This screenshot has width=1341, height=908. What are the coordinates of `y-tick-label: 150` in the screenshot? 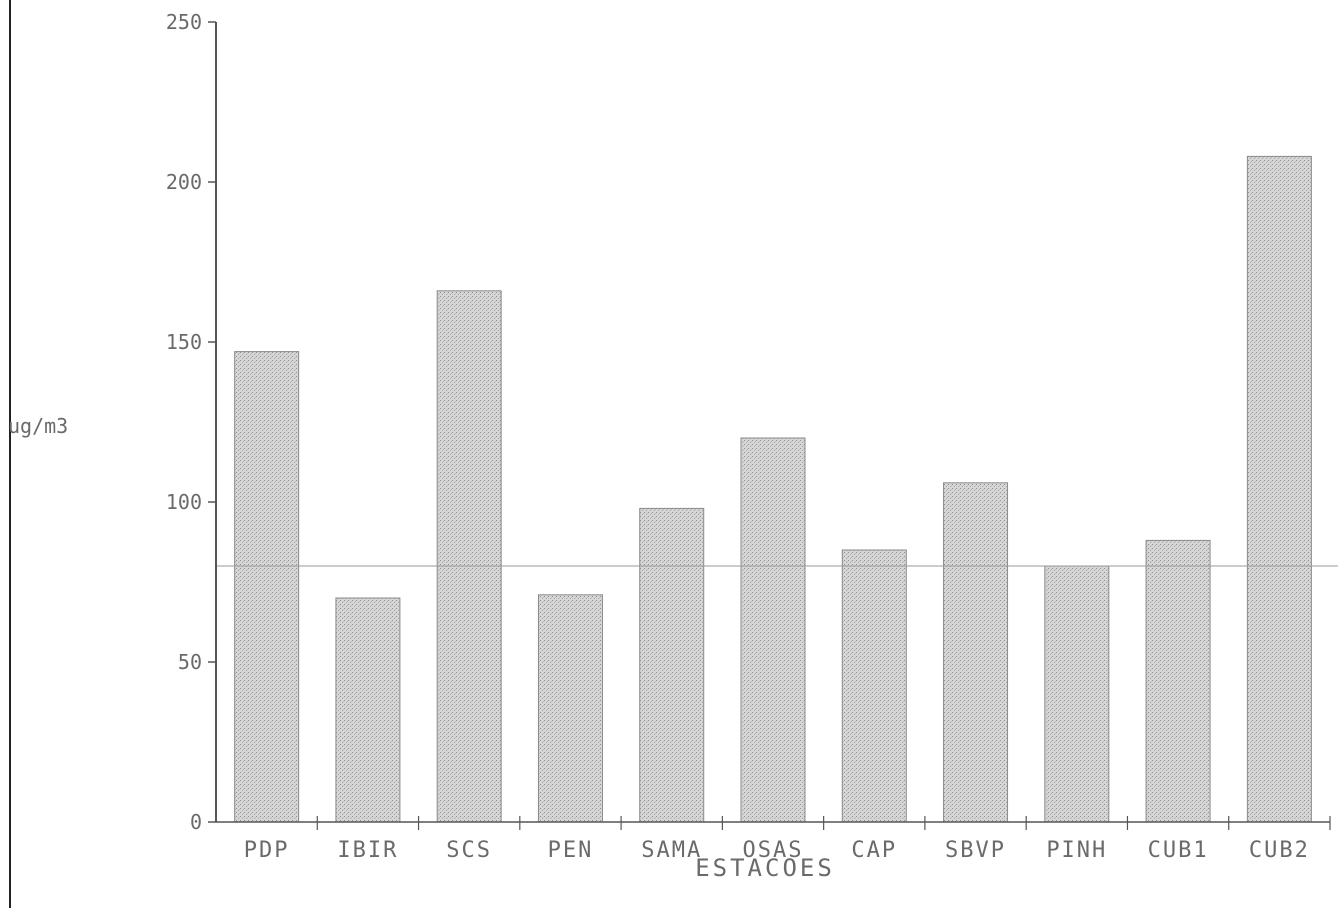 It's located at (184, 342).